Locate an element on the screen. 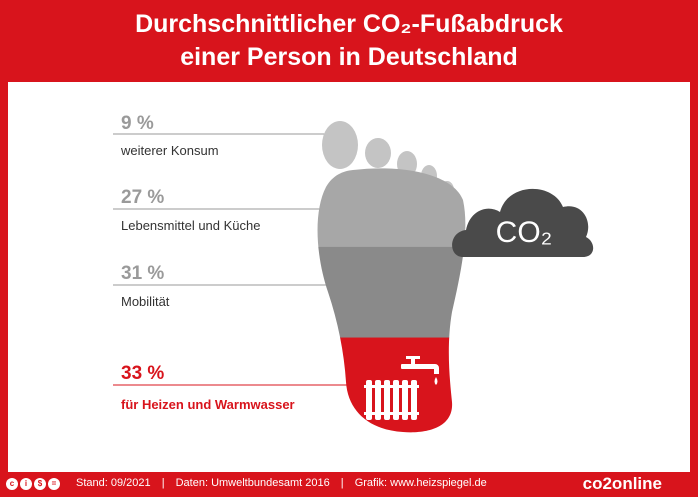 This screenshot has height=497, width=698. category-label-4: für Heizen und Warmwasser is located at coordinates (208, 404).